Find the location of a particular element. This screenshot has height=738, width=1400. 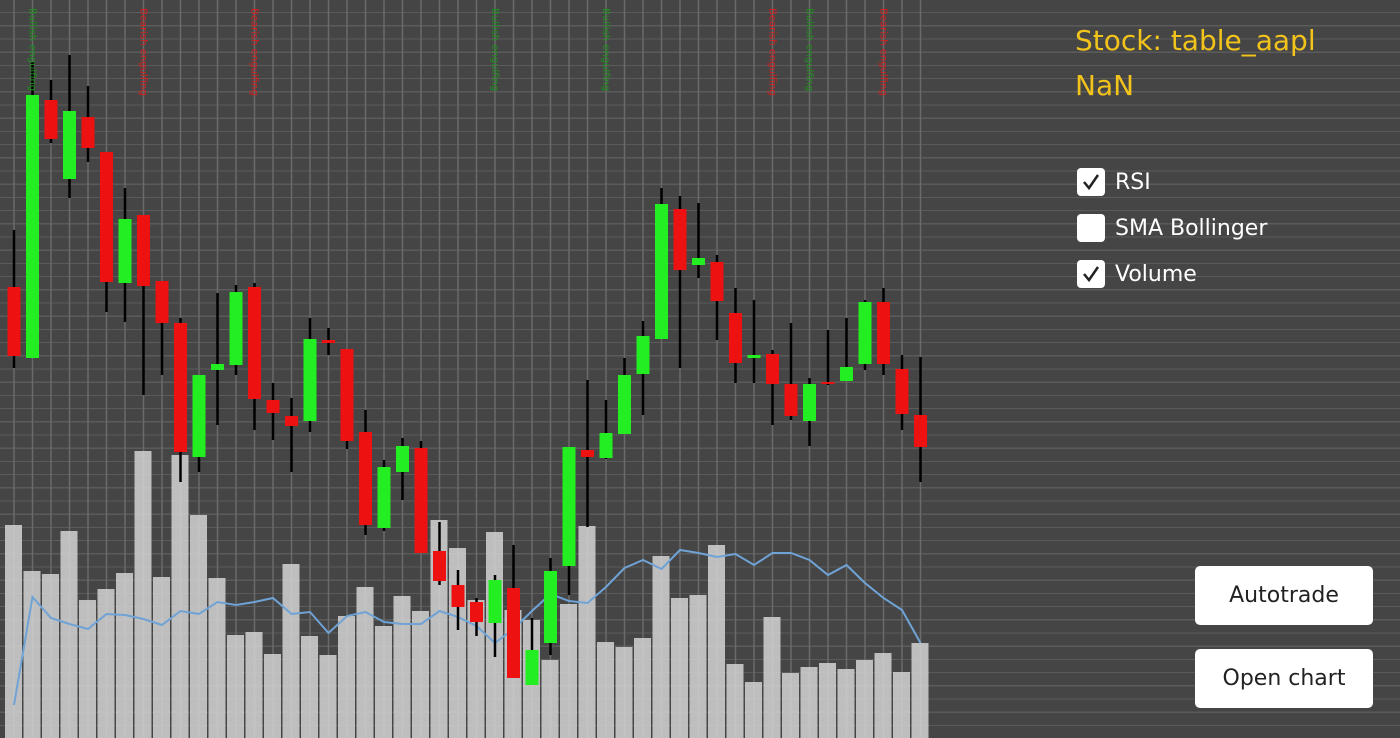

checkbox-label: RSI is located at coordinates (1133, 182).